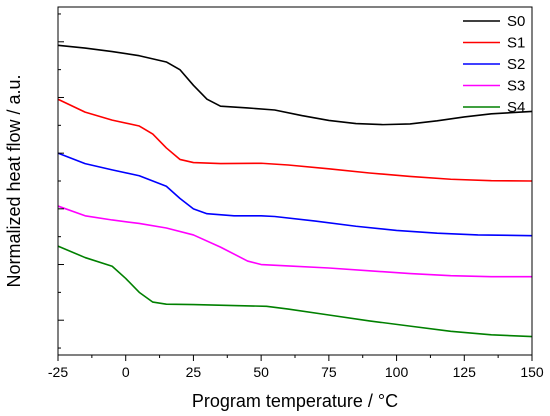  Describe the element at coordinates (296, 372) in the screenshot. I see `x-tick-labels: -25 0 25 50 75 100 125 150` at that location.